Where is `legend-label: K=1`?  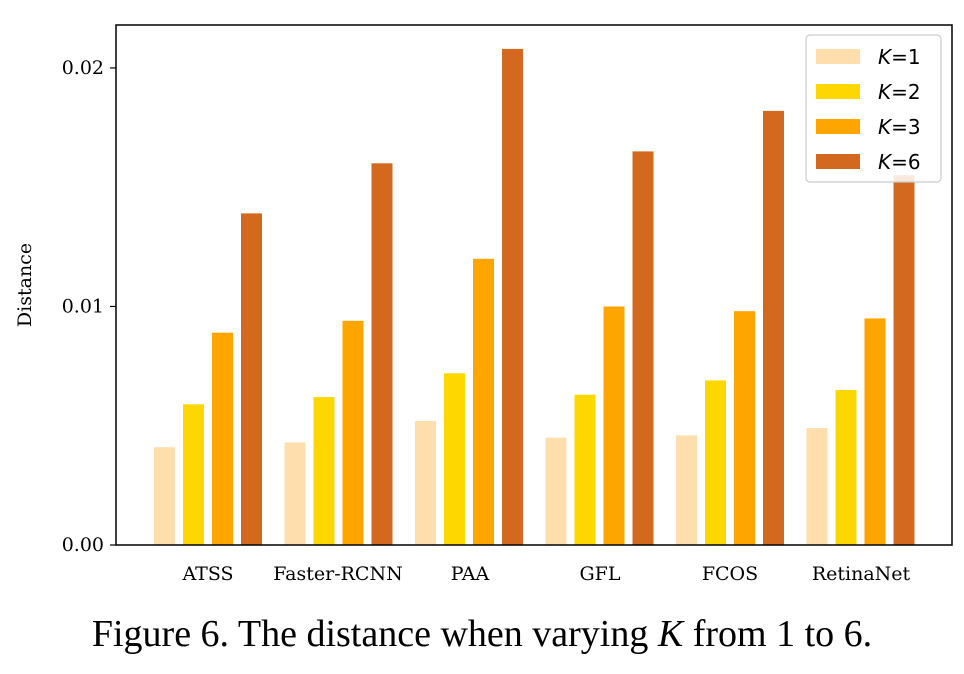
legend-label: K=1 is located at coordinates (899, 57).